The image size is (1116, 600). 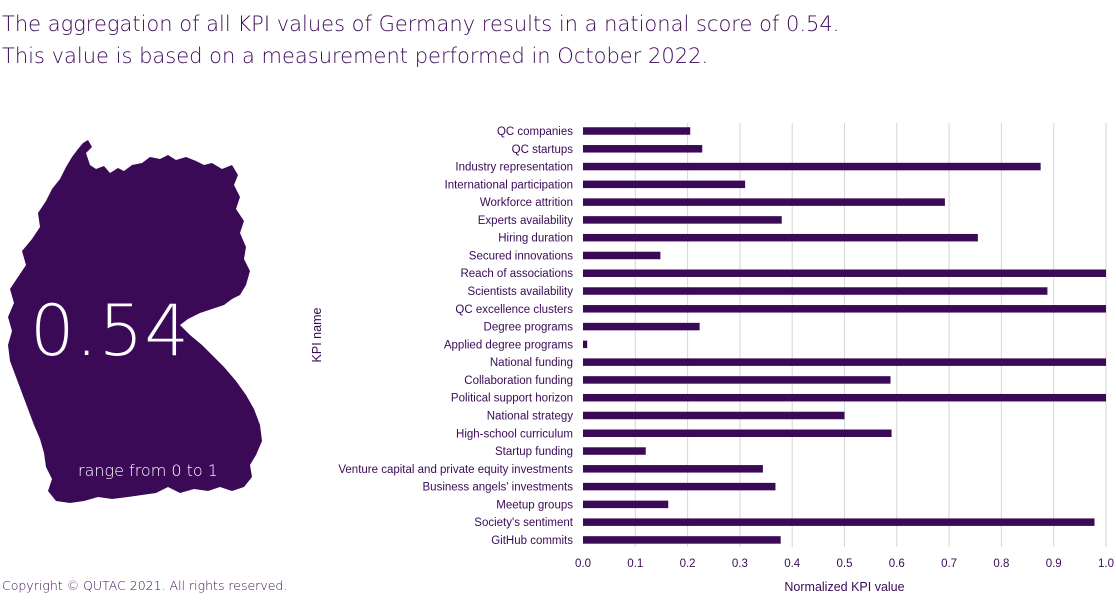 What do you see at coordinates (844, 587) in the screenshot?
I see `x-axis-title: Normalized KPI value` at bounding box center [844, 587].